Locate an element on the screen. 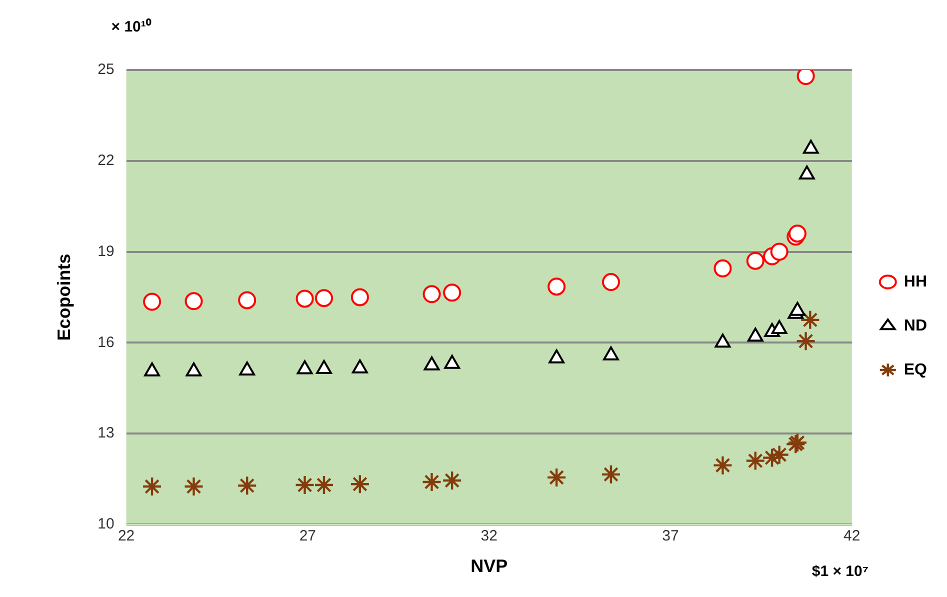 This screenshot has height=597, width=947. legend-label: EQ is located at coordinates (916, 369).